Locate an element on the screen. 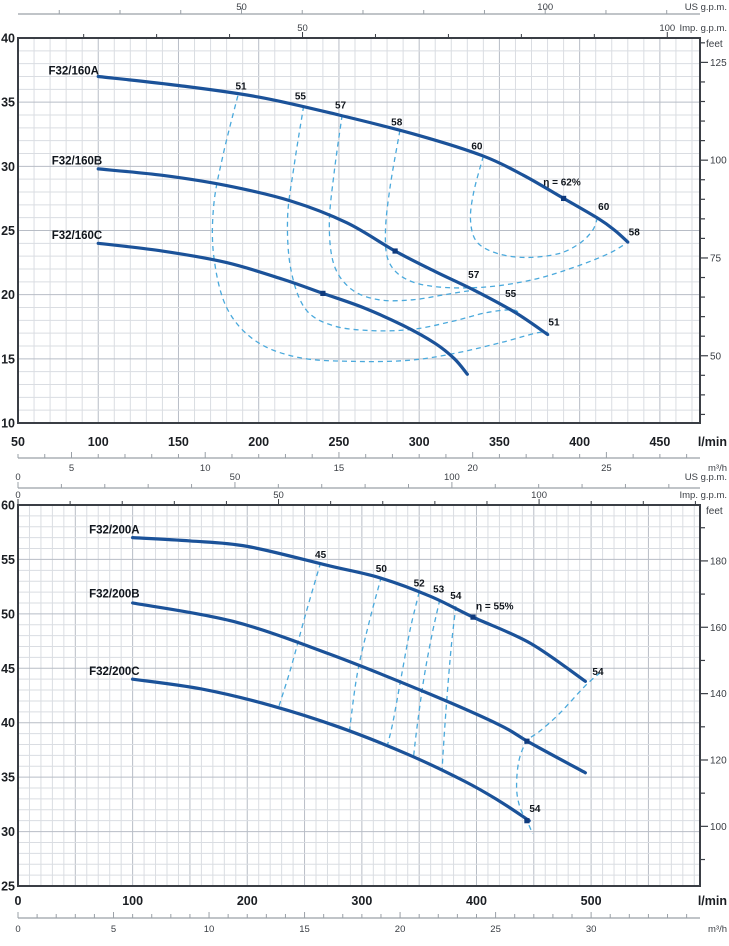  x-axis-lmin: 50 100 150 200 250 300 350 400 450 l/min is located at coordinates (369, 442).